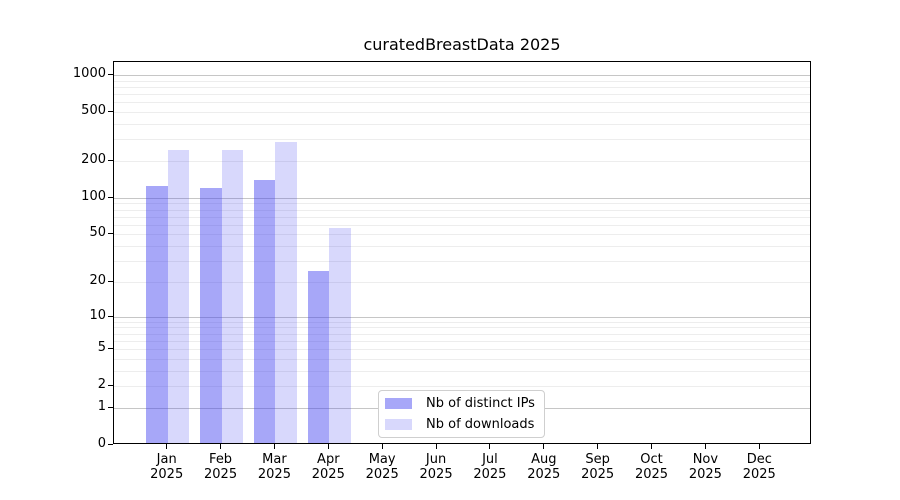  I want to click on legend-item-downloads: Nb of downloads, so click(464, 424).